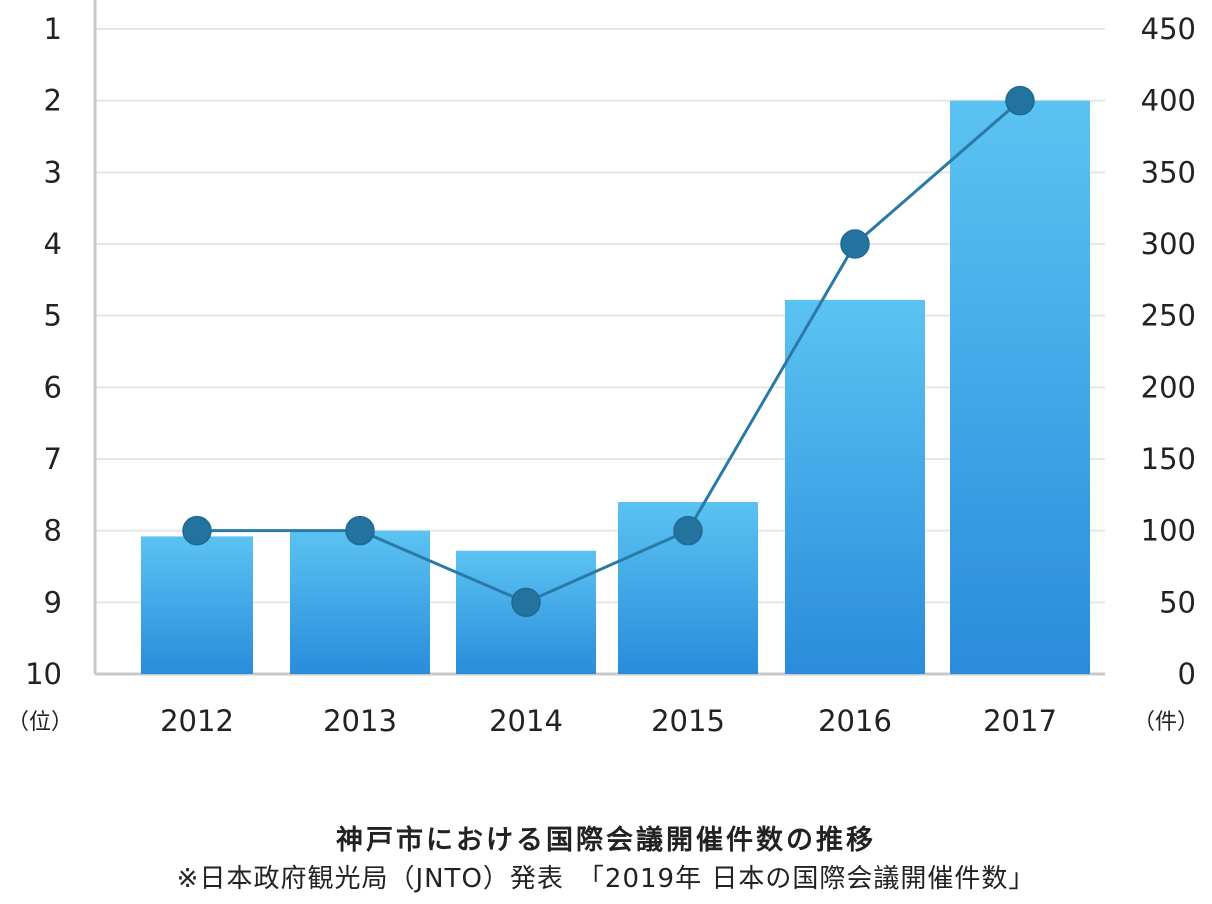 This screenshot has height=904, width=1212. I want to click on left-tick-label: 8, so click(53, 531).